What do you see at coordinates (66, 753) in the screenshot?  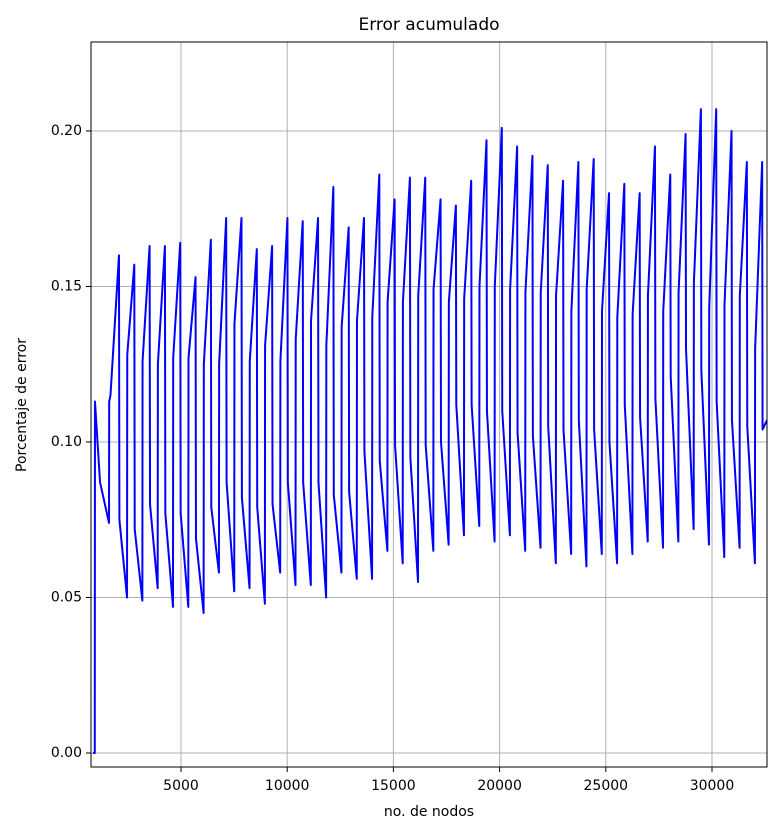 I see `y-tick-label: 0.00` at bounding box center [66, 753].